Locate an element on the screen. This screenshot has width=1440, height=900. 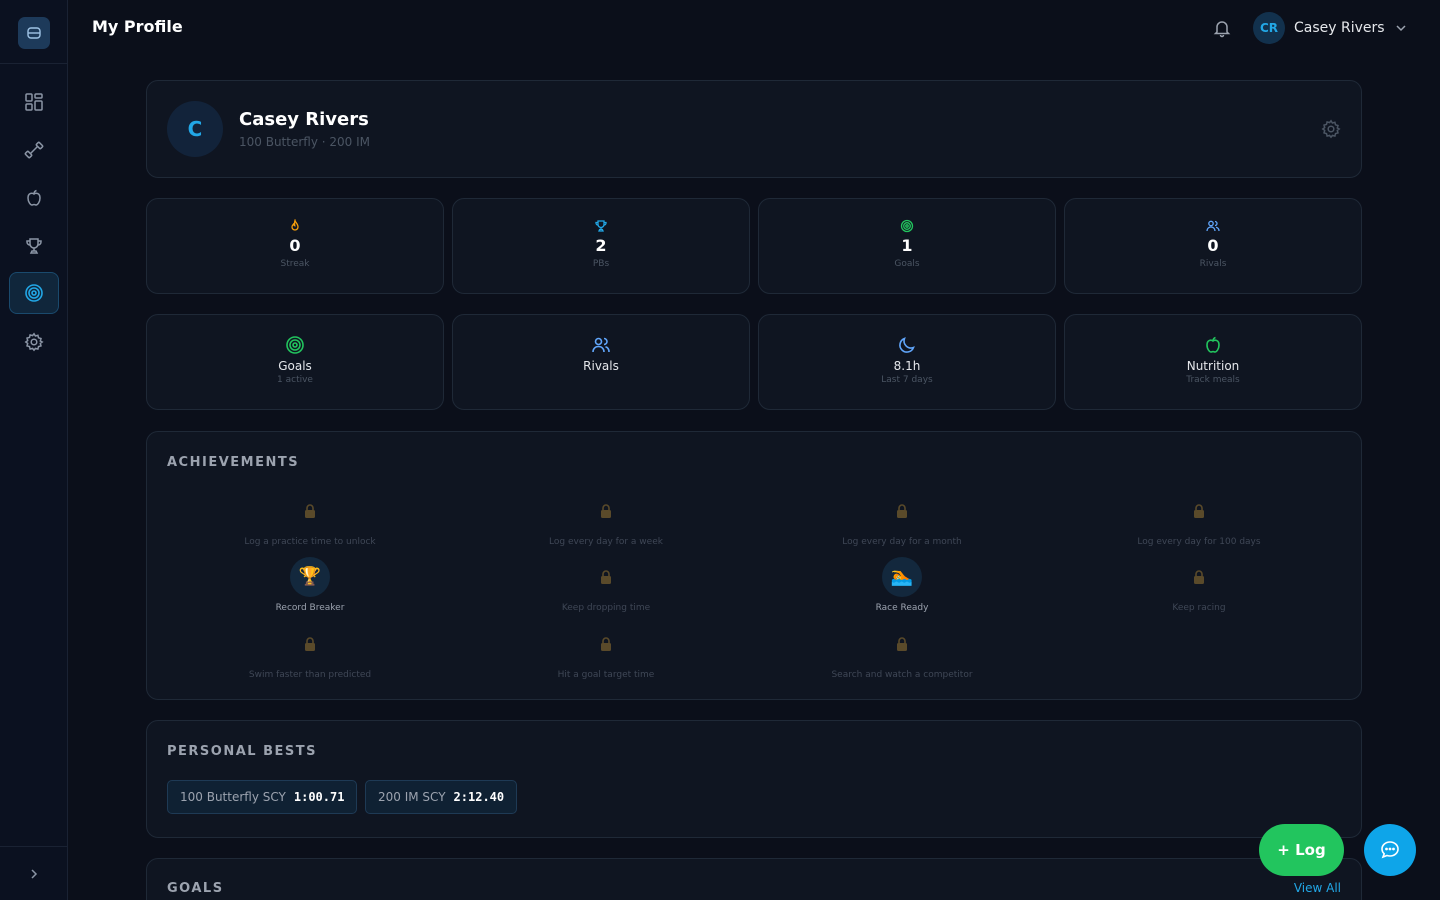
chevron-right-icon is located at coordinates (34, 874).